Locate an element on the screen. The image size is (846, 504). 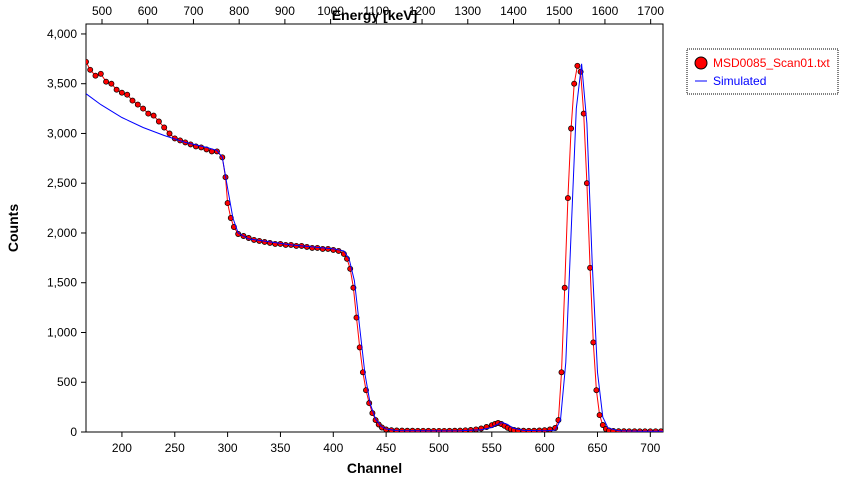
x-tick-label: 400 is located at coordinates (333, 448).